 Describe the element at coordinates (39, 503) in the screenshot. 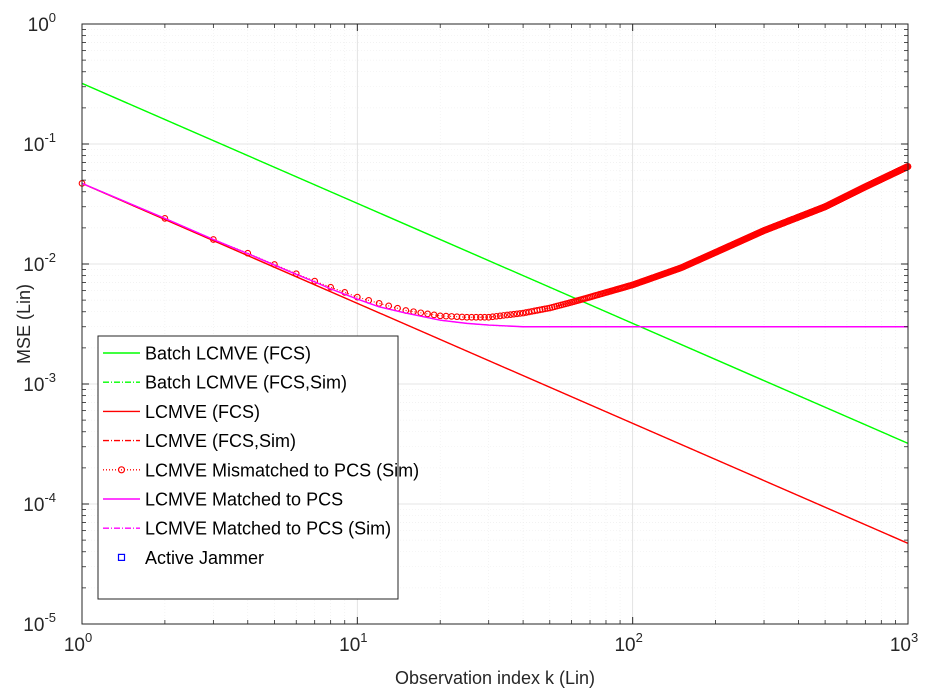

I see `y-tick-label: 10⁻⁴` at that location.